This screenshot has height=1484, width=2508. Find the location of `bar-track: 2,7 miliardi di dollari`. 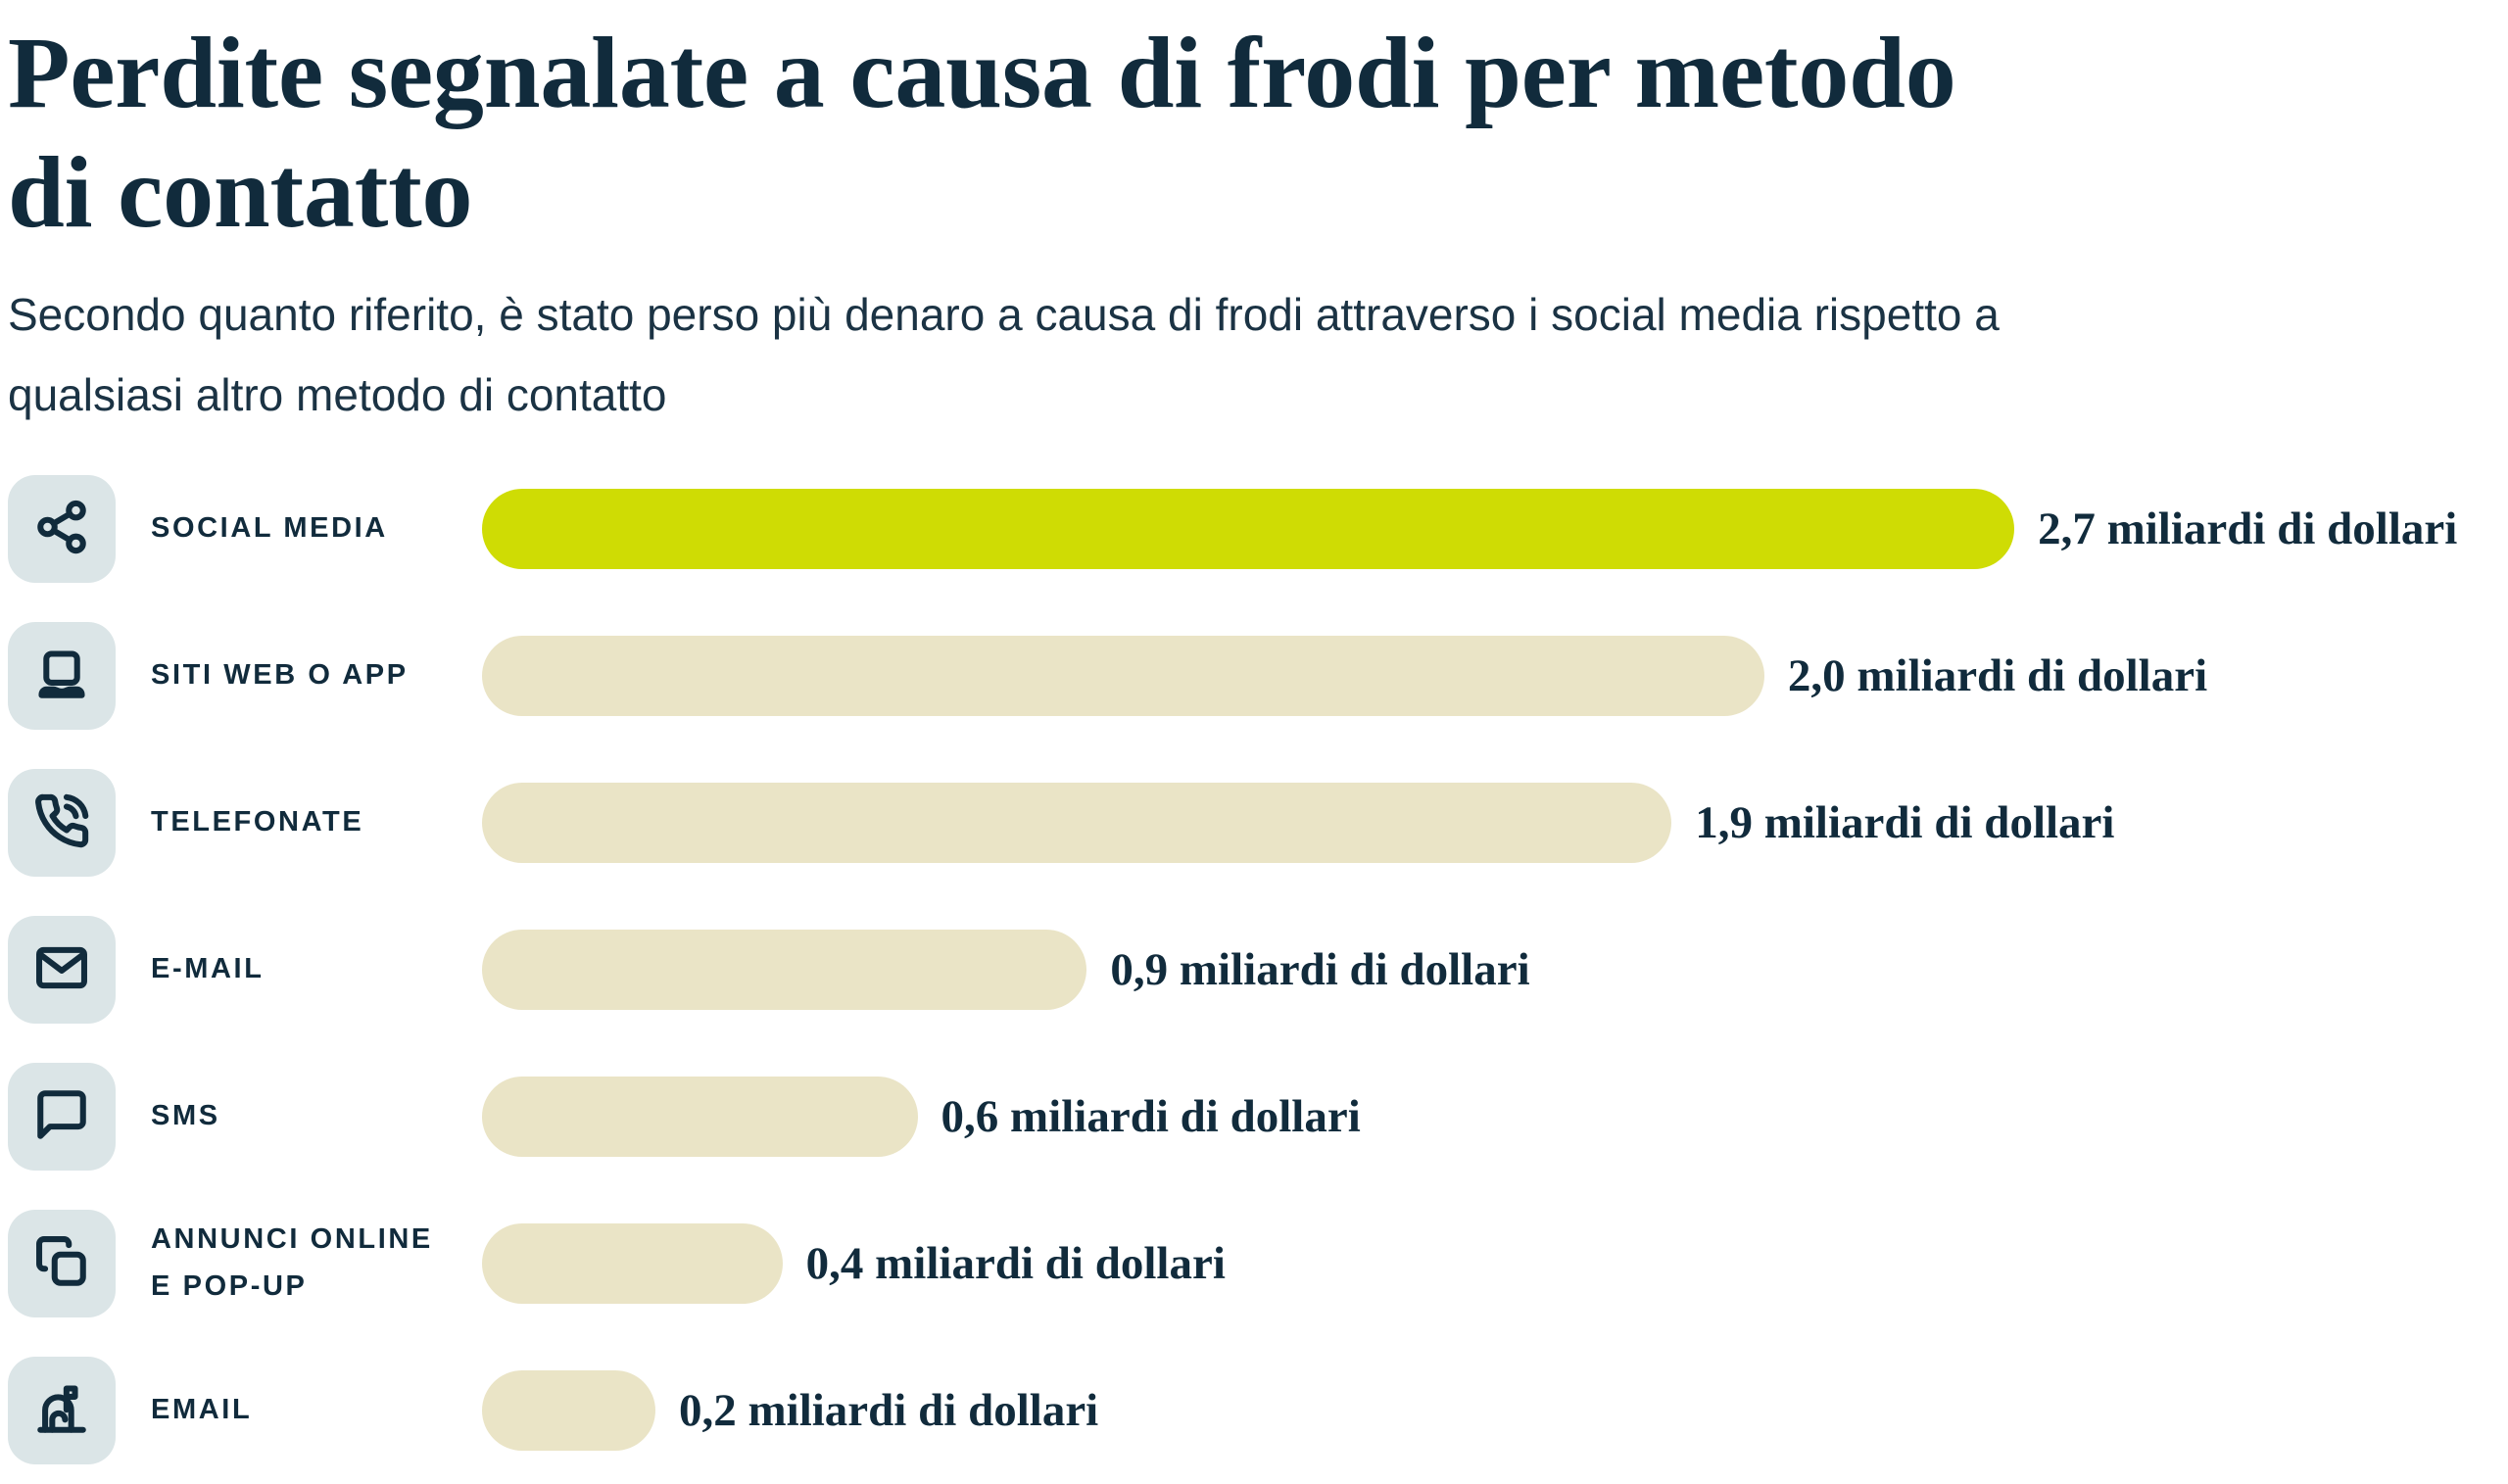

bar-track: 2,7 miliardi di dollari is located at coordinates (1490, 528).